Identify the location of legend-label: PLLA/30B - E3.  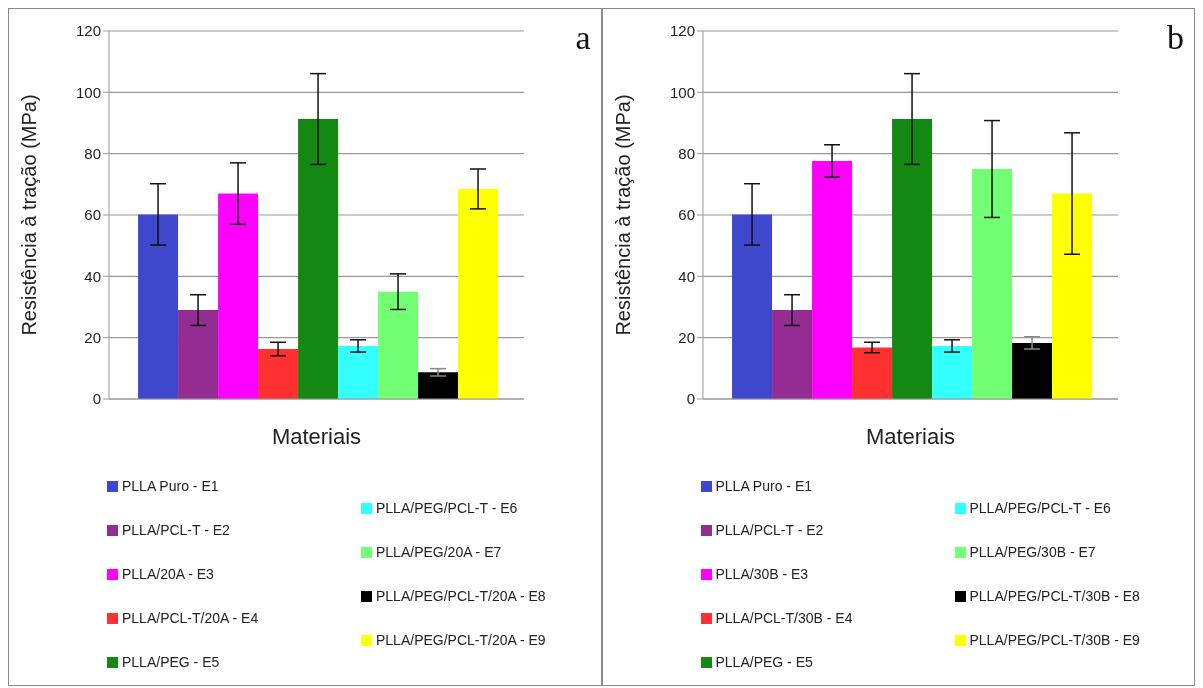
(762, 574).